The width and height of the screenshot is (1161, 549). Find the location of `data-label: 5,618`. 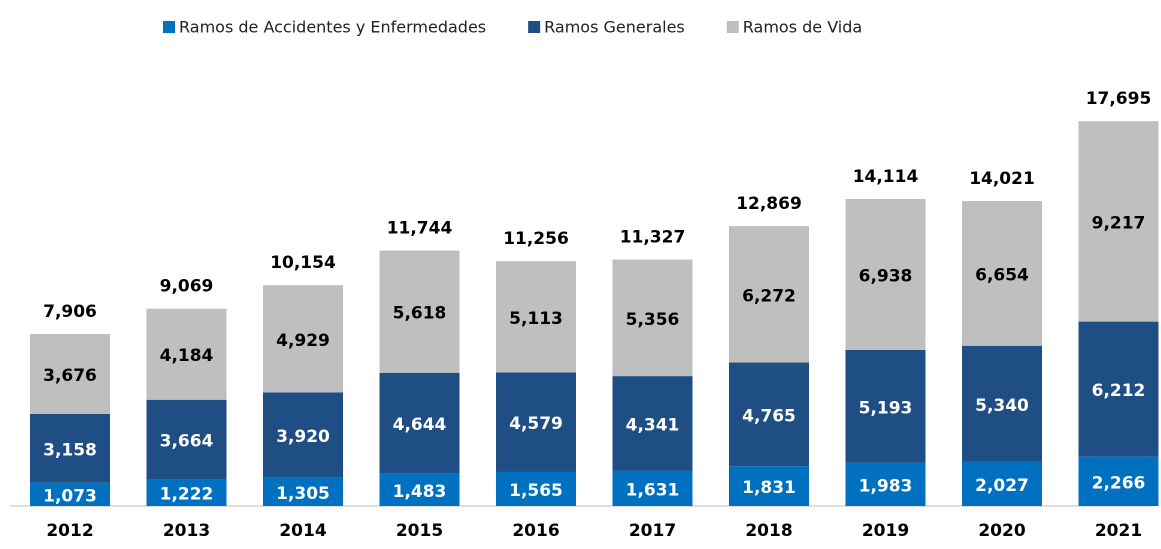

data-label: 5,618 is located at coordinates (420, 314).